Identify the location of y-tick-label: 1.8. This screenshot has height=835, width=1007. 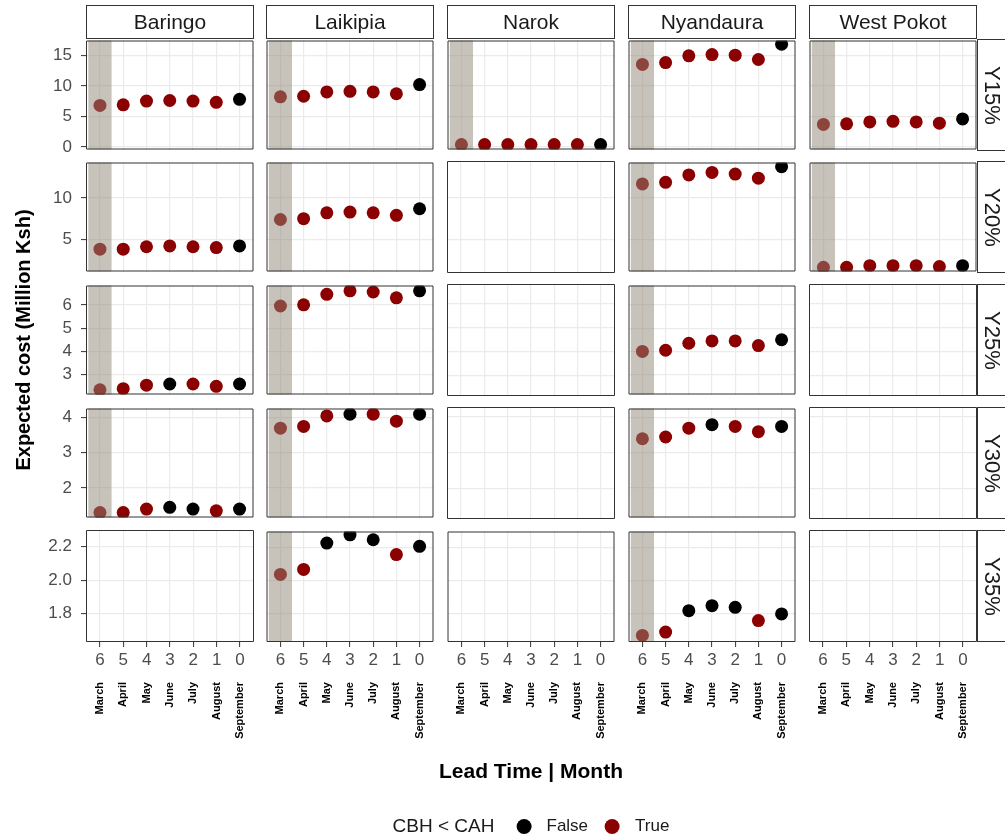
(60, 613).